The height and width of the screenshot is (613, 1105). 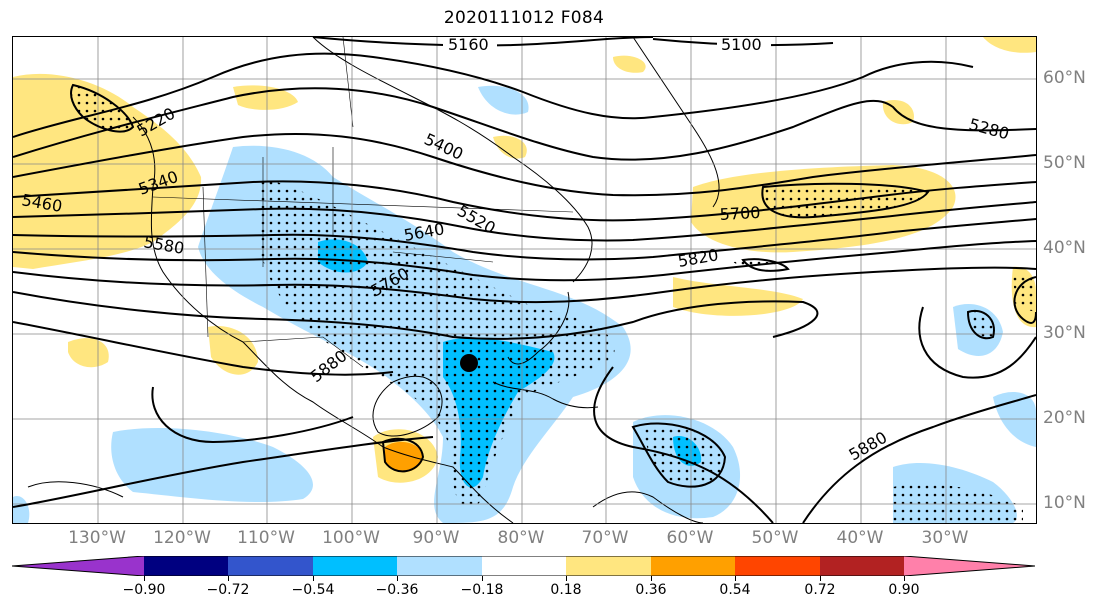 I want to click on lat-label: 50°N, so click(x=1064, y=163).